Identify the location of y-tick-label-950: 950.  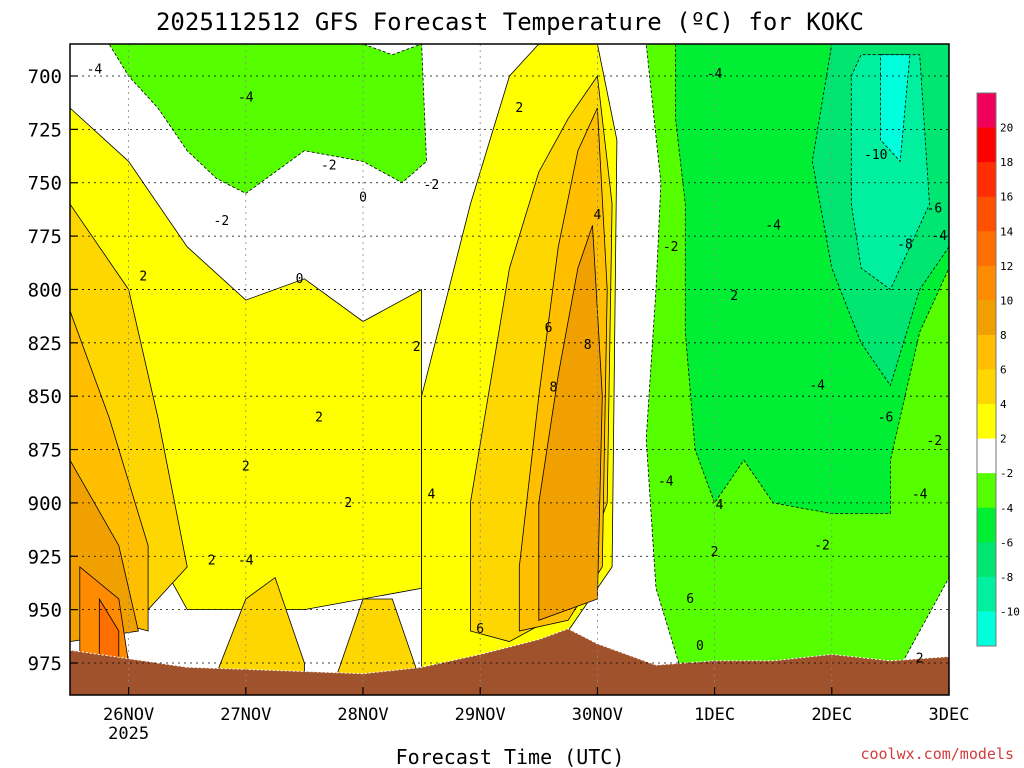
(45, 611).